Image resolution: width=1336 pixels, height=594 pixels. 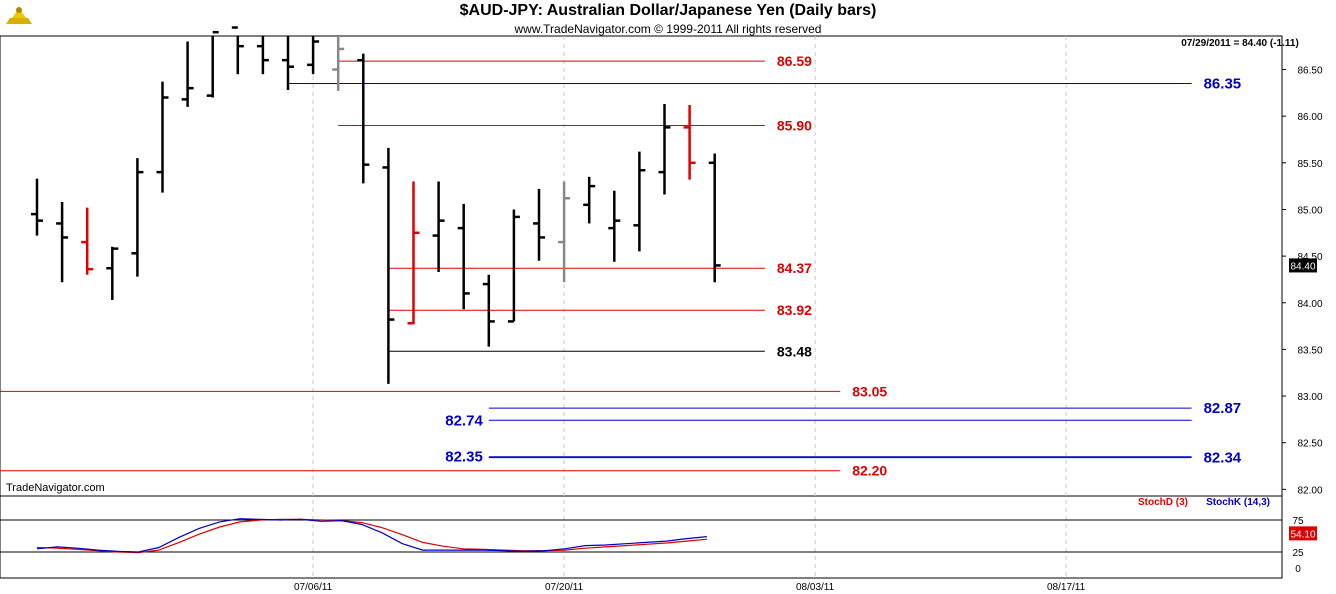 What do you see at coordinates (1298, 521) in the screenshot?
I see `stoch-tick-label: 75` at bounding box center [1298, 521].